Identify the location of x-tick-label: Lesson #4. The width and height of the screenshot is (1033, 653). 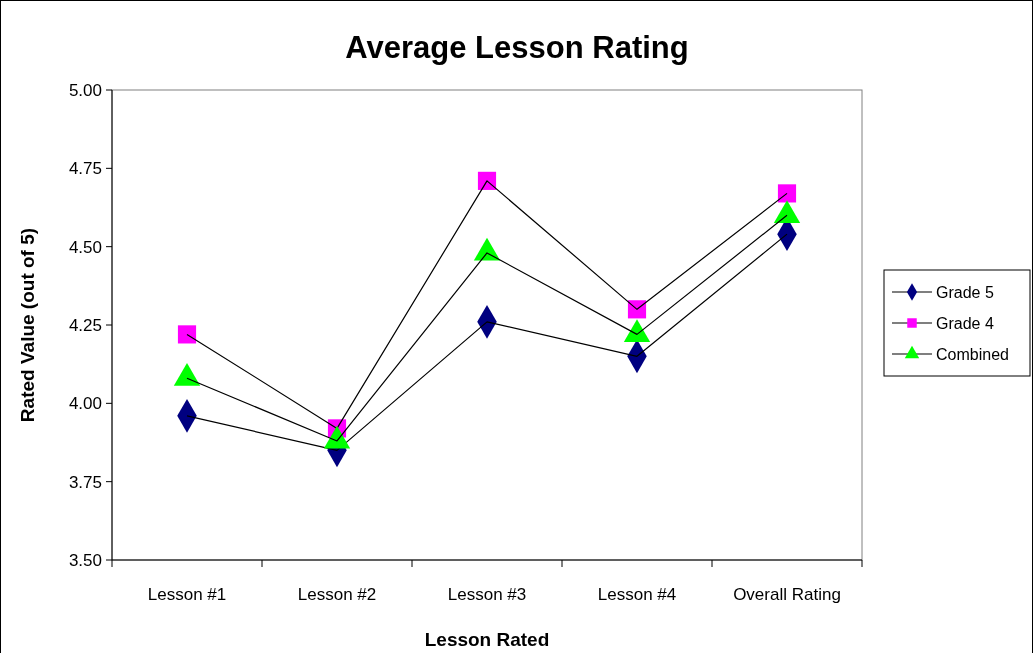
(637, 594).